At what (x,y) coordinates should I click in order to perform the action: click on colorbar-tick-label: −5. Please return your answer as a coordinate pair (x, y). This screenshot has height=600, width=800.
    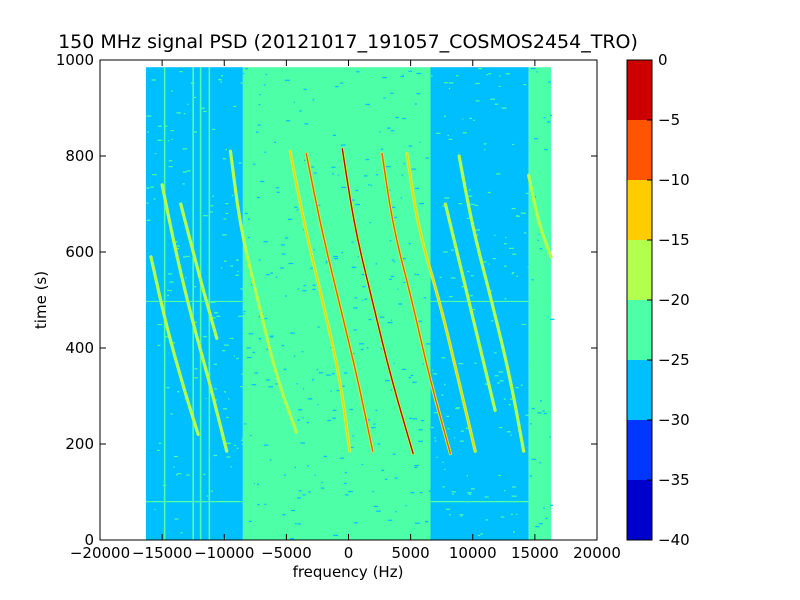
    Looking at the image, I should click on (669, 120).